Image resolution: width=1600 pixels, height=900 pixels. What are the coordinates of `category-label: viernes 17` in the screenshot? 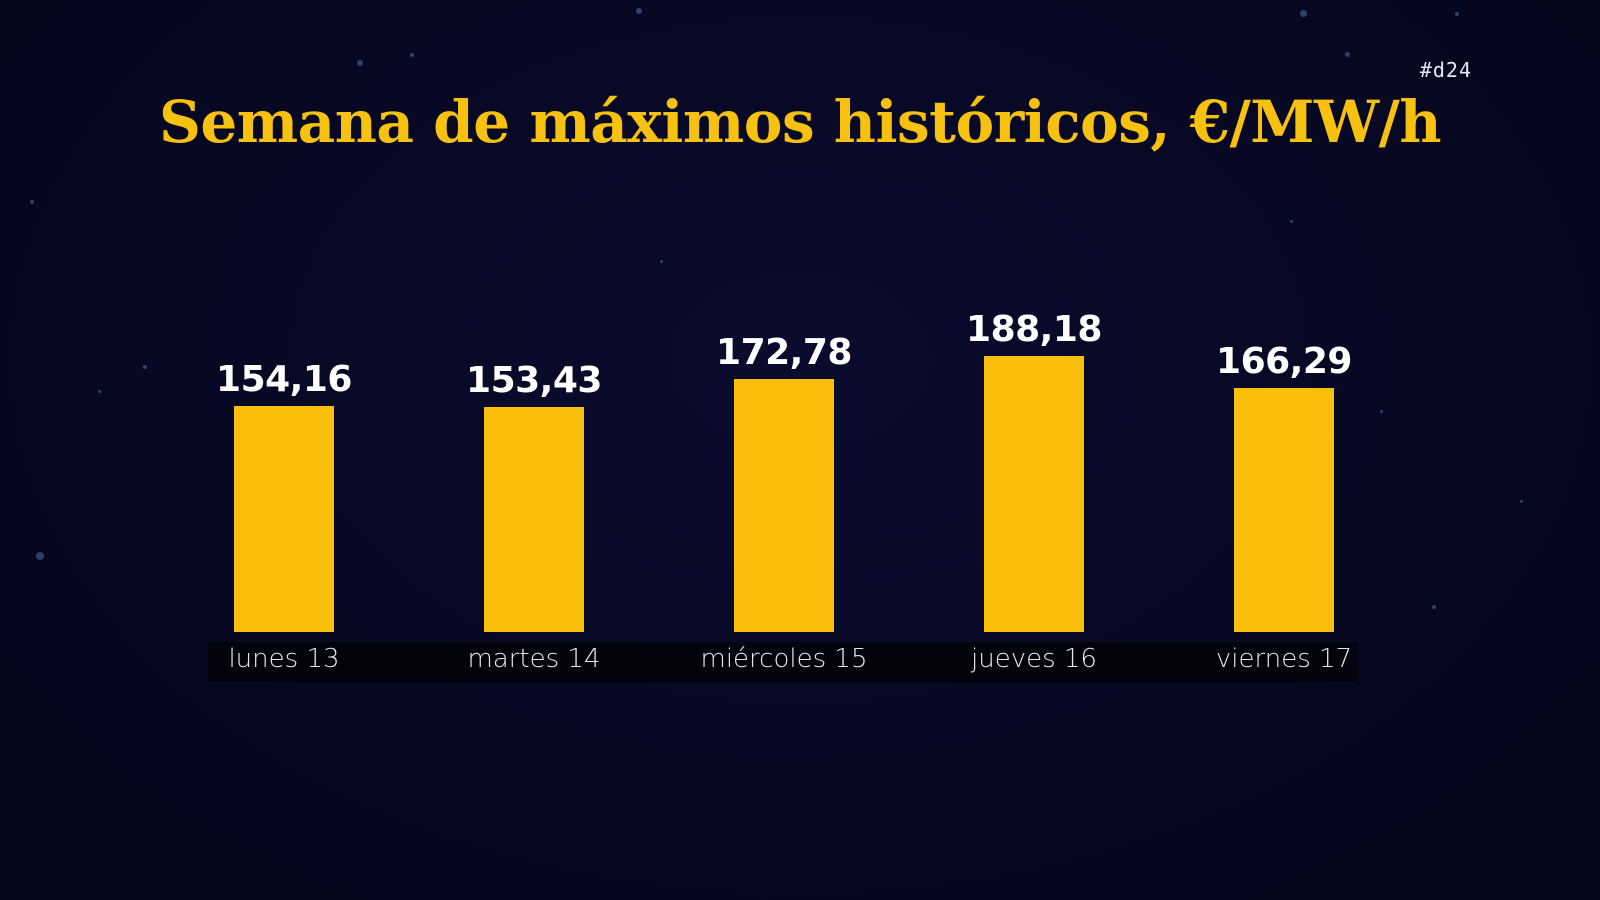 It's located at (1284, 659).